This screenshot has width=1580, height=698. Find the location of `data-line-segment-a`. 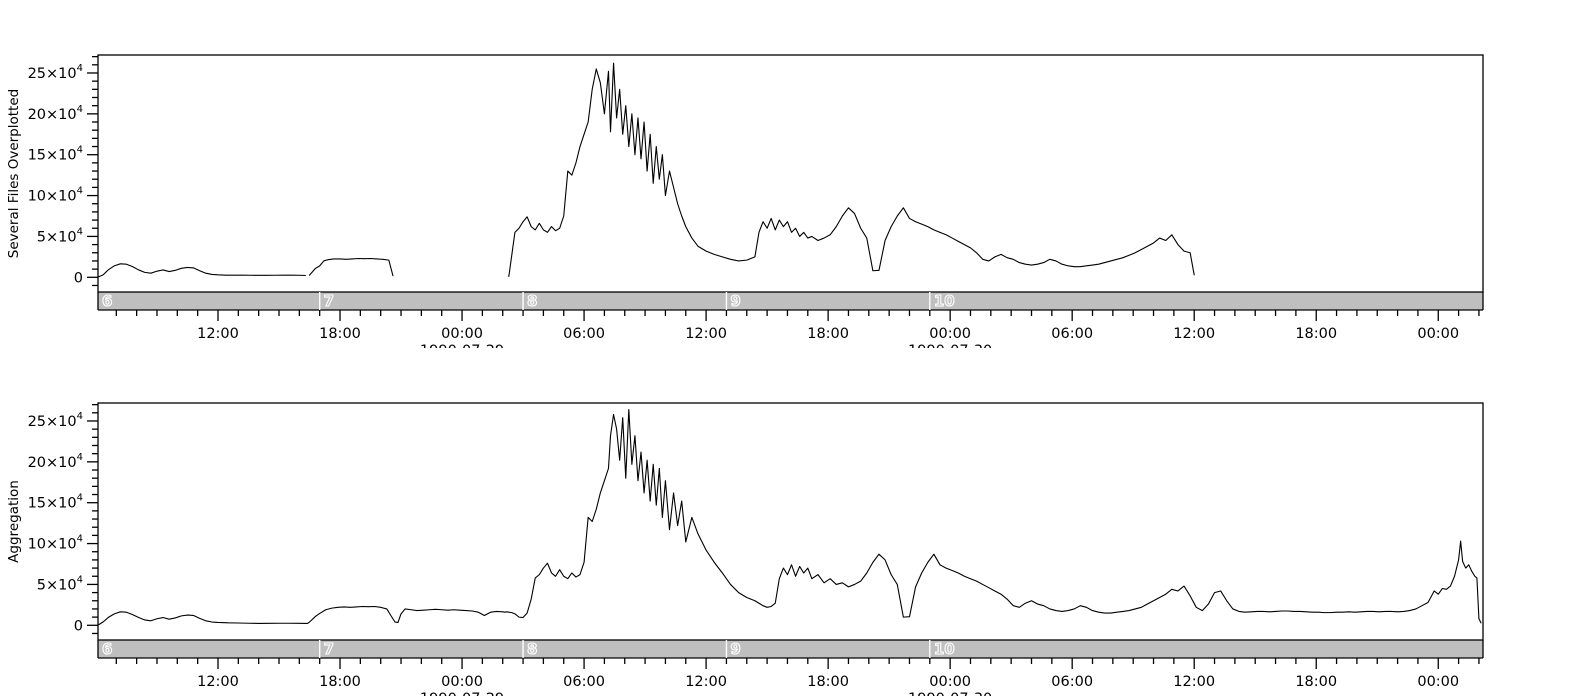

data-line-segment-a is located at coordinates (202, 270).